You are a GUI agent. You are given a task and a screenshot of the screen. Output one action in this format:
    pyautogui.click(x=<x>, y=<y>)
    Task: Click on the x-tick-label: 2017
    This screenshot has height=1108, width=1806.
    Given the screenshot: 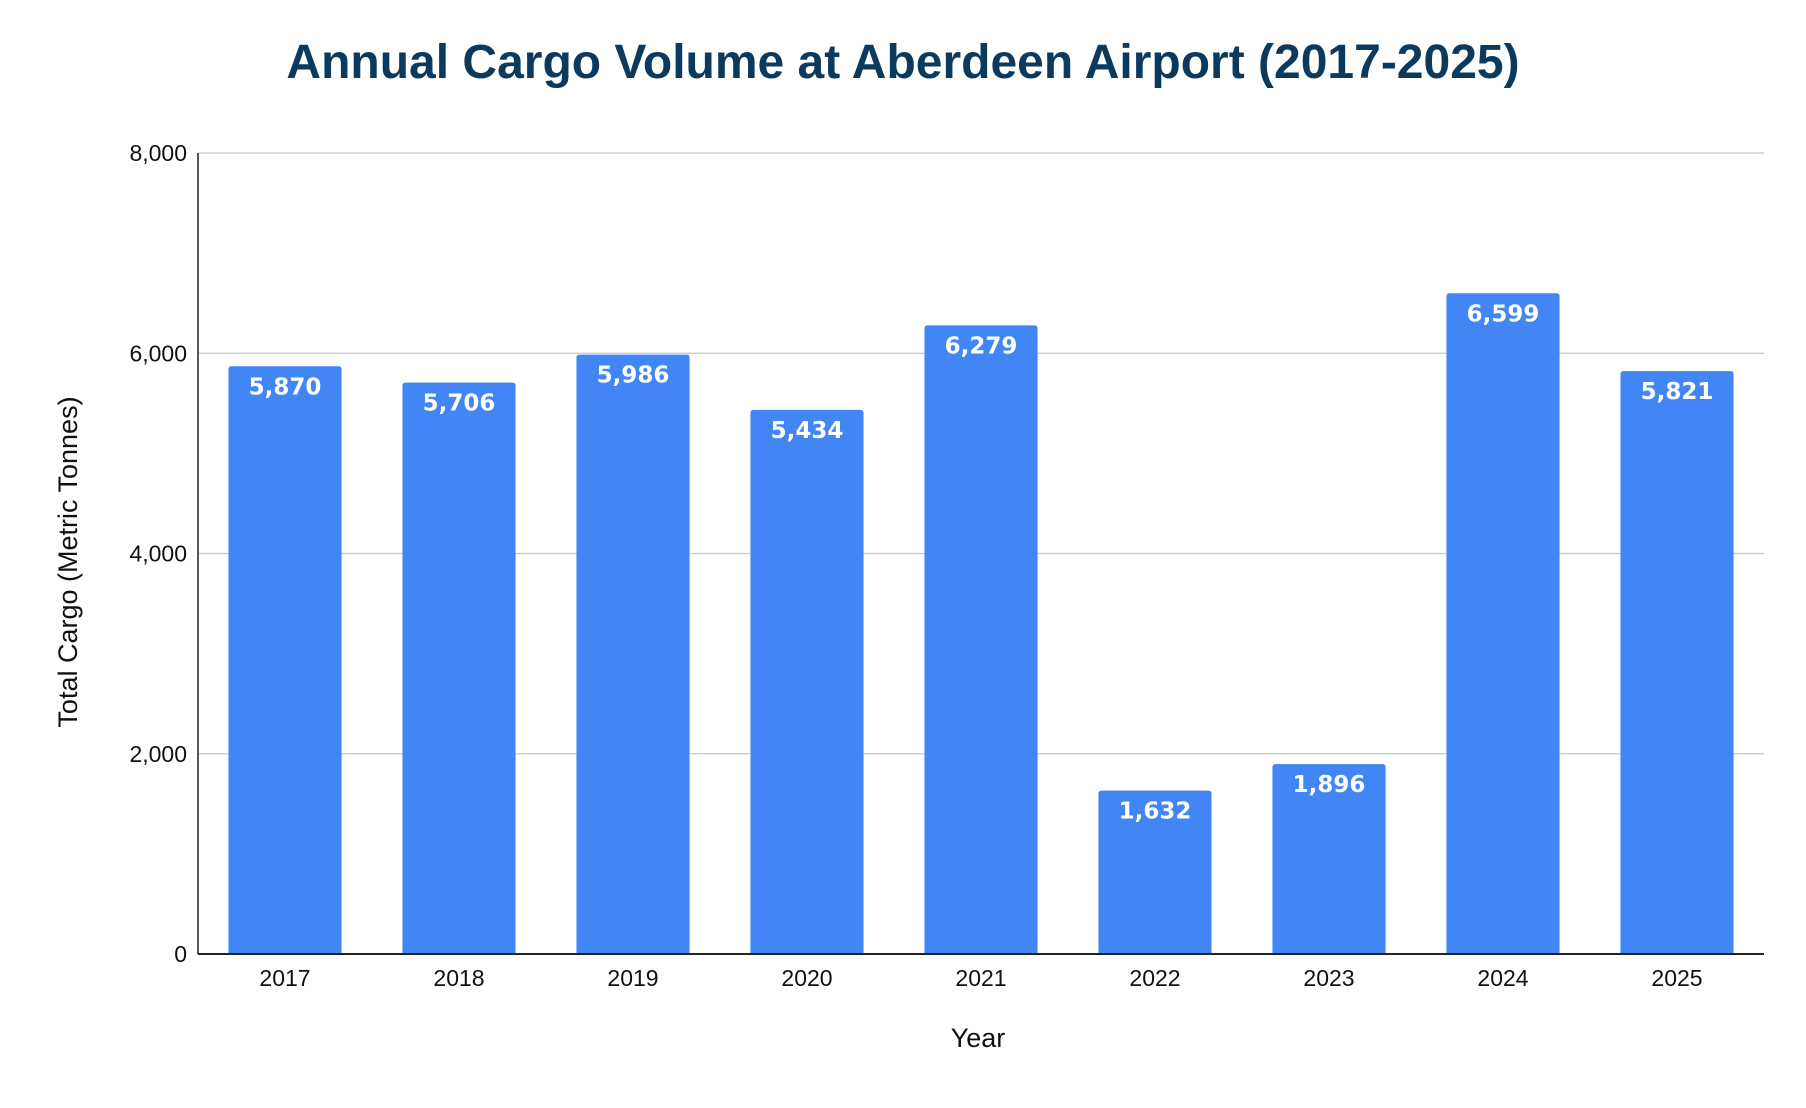 What is the action you would take?
    pyautogui.click(x=284, y=978)
    